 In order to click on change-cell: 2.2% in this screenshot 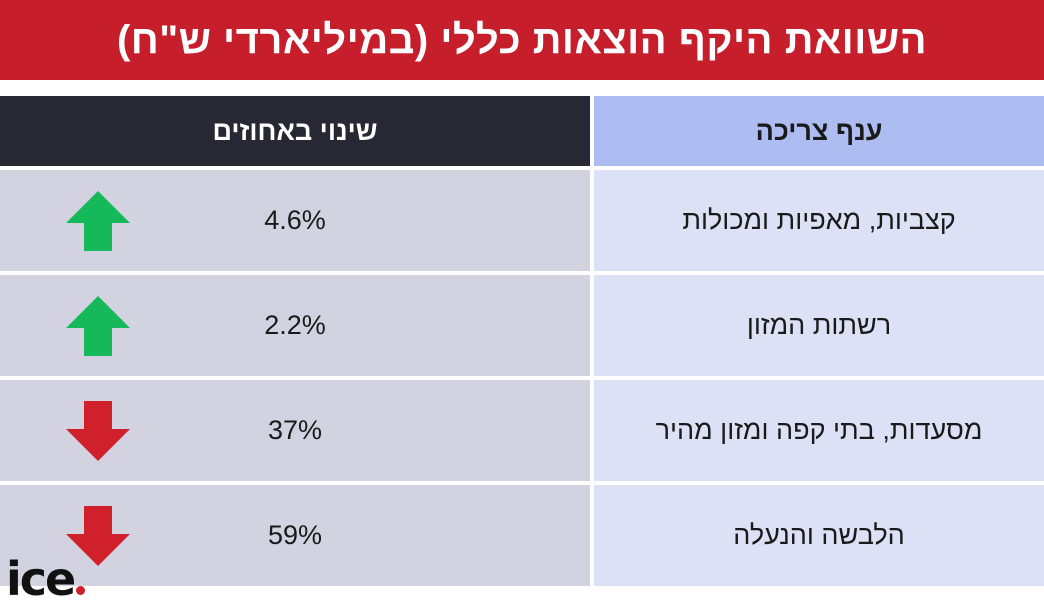, I will do `click(295, 325)`.